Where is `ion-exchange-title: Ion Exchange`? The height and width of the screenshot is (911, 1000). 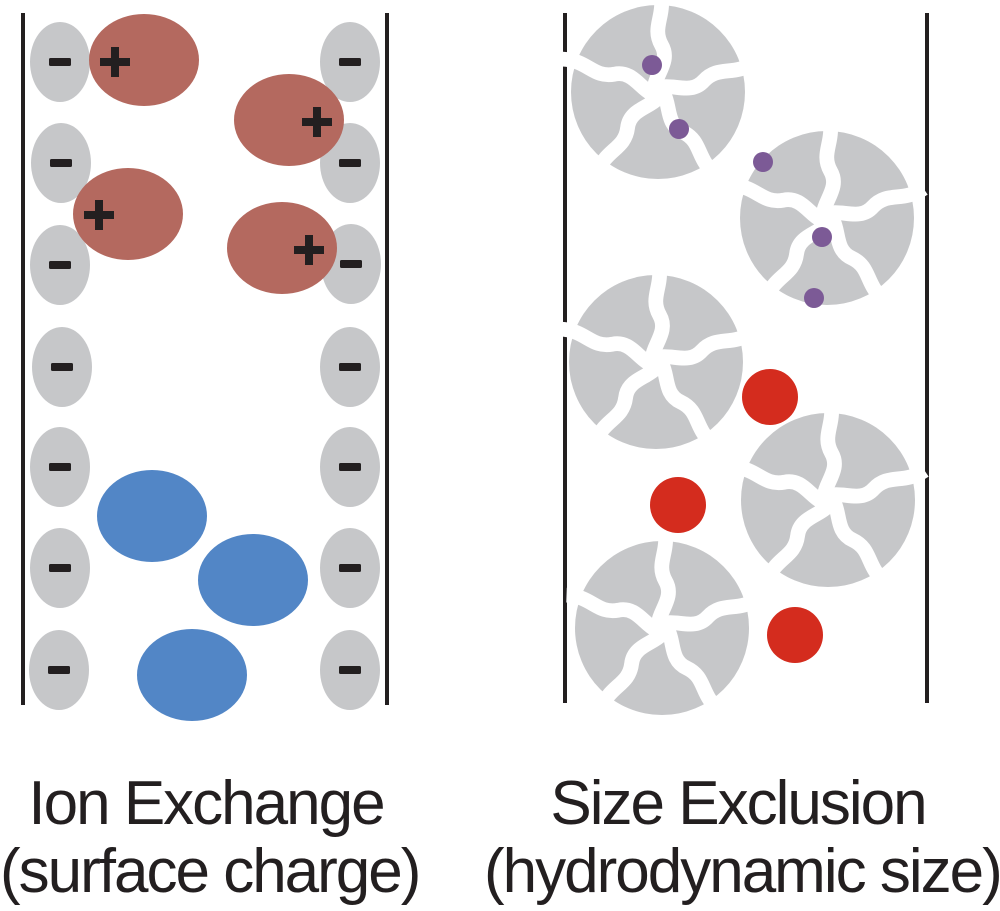 ion-exchange-title: Ion Exchange is located at coordinates (206, 803).